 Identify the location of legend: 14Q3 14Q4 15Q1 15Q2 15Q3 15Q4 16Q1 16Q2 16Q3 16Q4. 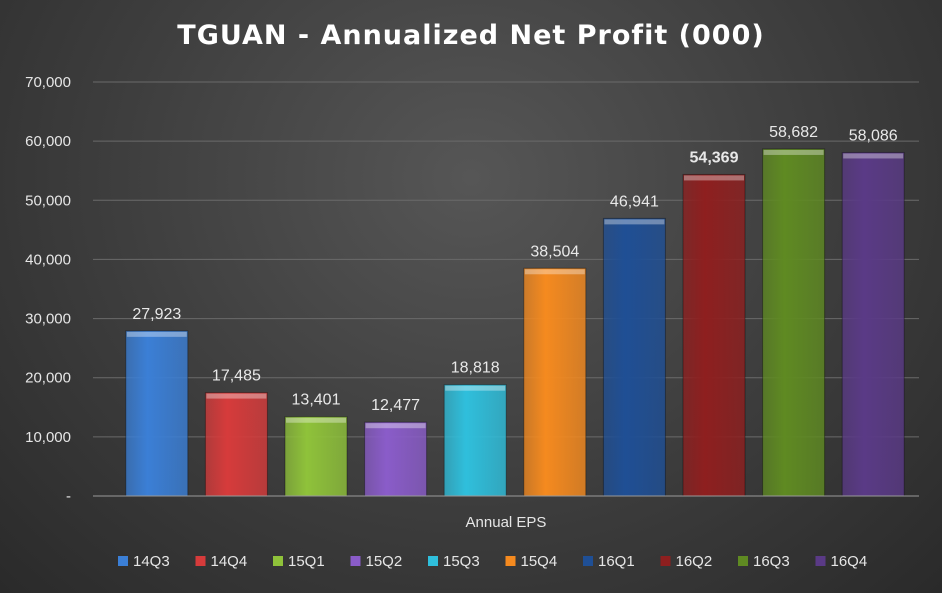
(492, 561).